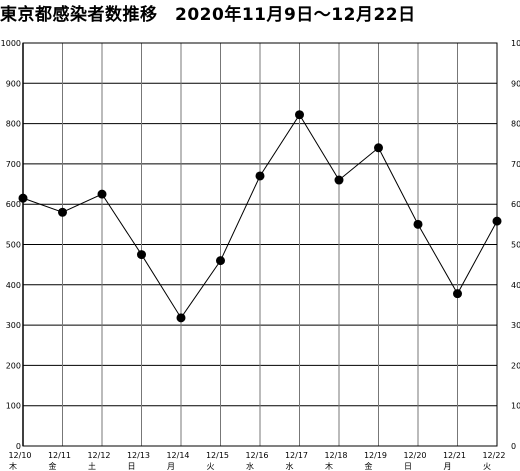  Describe the element at coordinates (515, 164) in the screenshot. I see `y-tick-label-right-700: 700` at that location.